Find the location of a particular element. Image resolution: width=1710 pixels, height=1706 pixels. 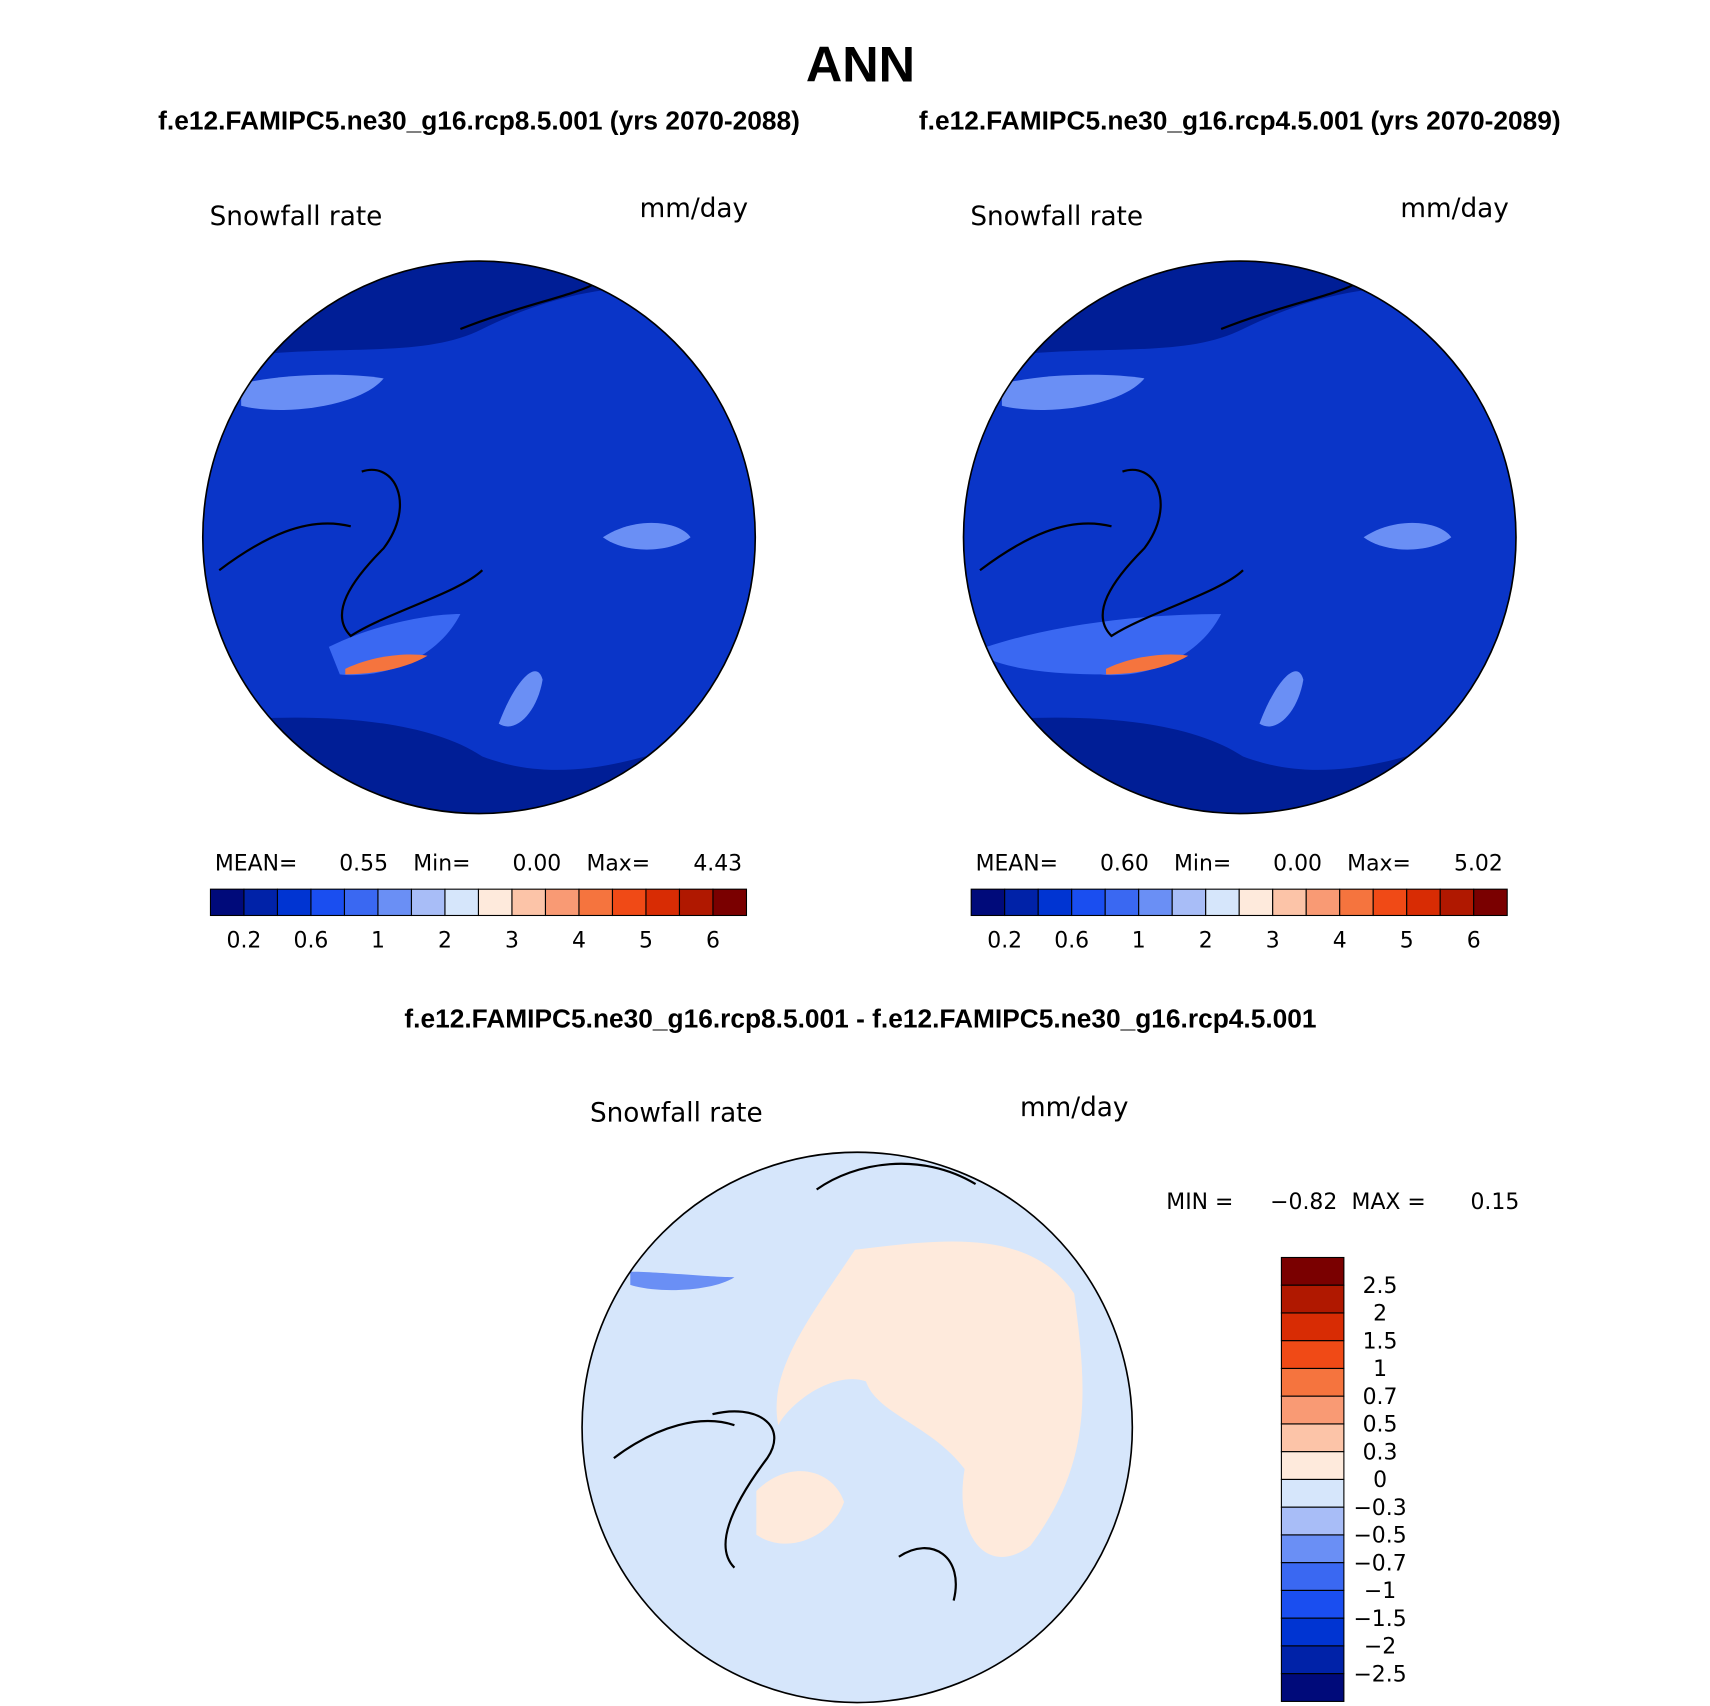

colorbar-label: −1.5 is located at coordinates (1379, 1619).